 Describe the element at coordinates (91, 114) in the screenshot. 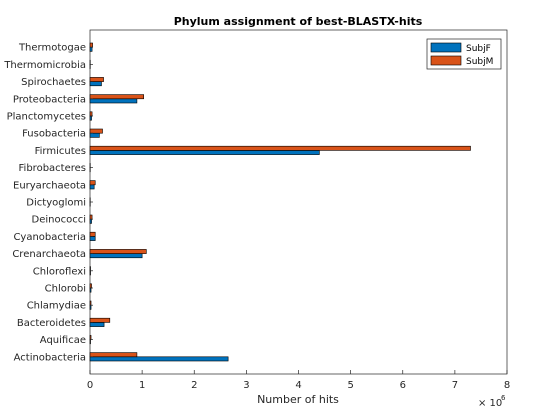

I see `bar-subjm-planctomycetes` at that location.